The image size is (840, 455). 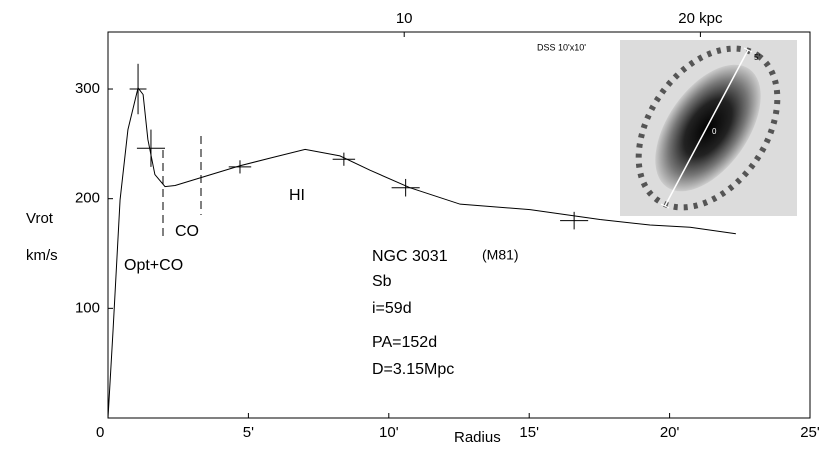 What do you see at coordinates (757, 57) in the screenshot?
I see `inset-scale-label: 5'` at bounding box center [757, 57].